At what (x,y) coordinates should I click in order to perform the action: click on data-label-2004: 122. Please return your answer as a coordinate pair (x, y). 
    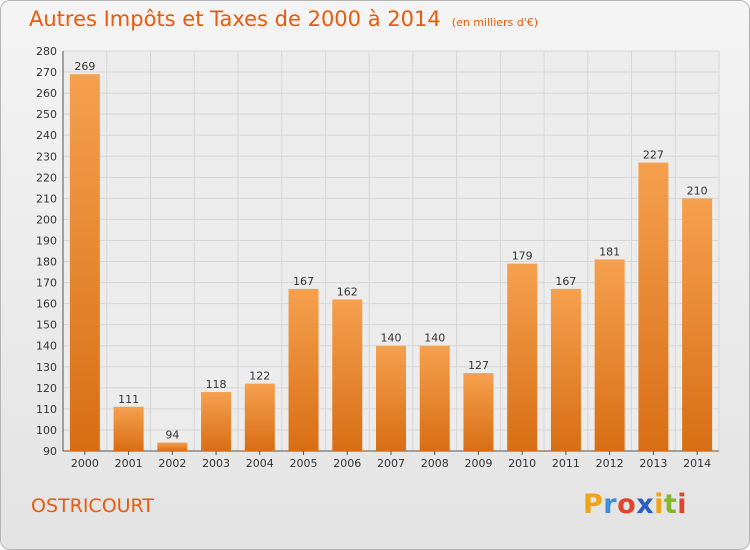
    Looking at the image, I should click on (259, 376).